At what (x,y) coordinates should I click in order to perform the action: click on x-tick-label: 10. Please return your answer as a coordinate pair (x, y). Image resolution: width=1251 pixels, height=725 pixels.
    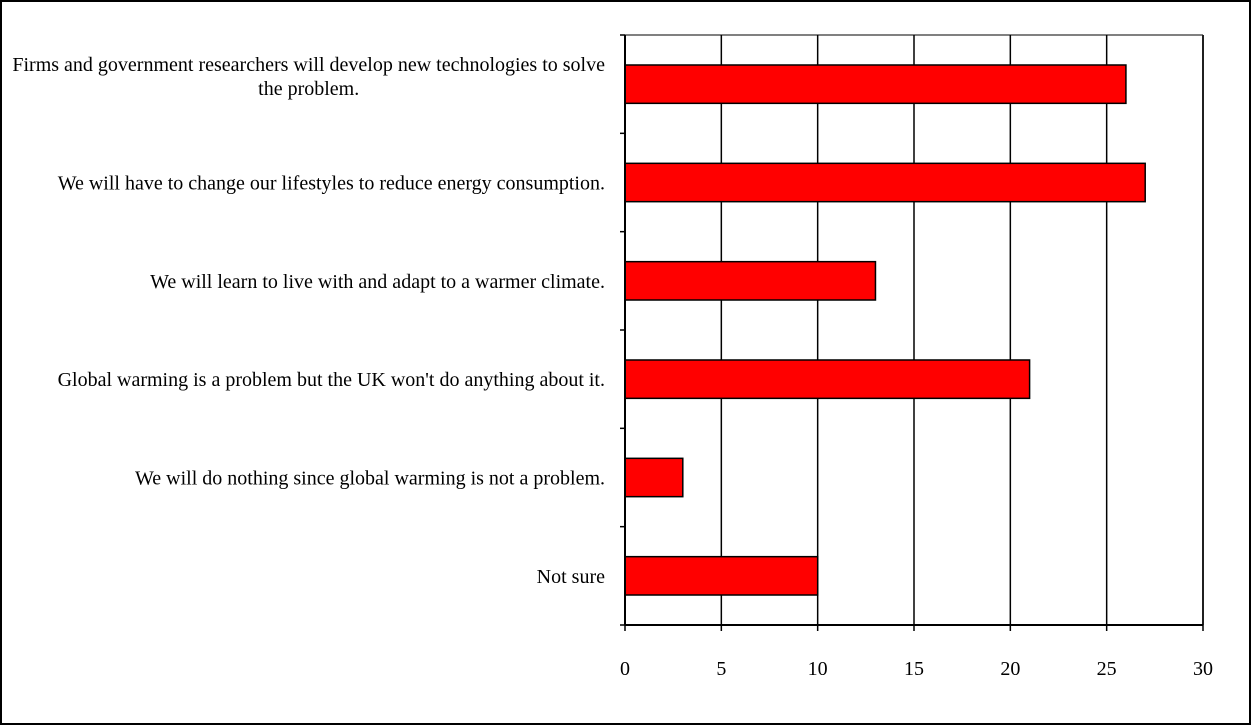
    Looking at the image, I should click on (818, 669).